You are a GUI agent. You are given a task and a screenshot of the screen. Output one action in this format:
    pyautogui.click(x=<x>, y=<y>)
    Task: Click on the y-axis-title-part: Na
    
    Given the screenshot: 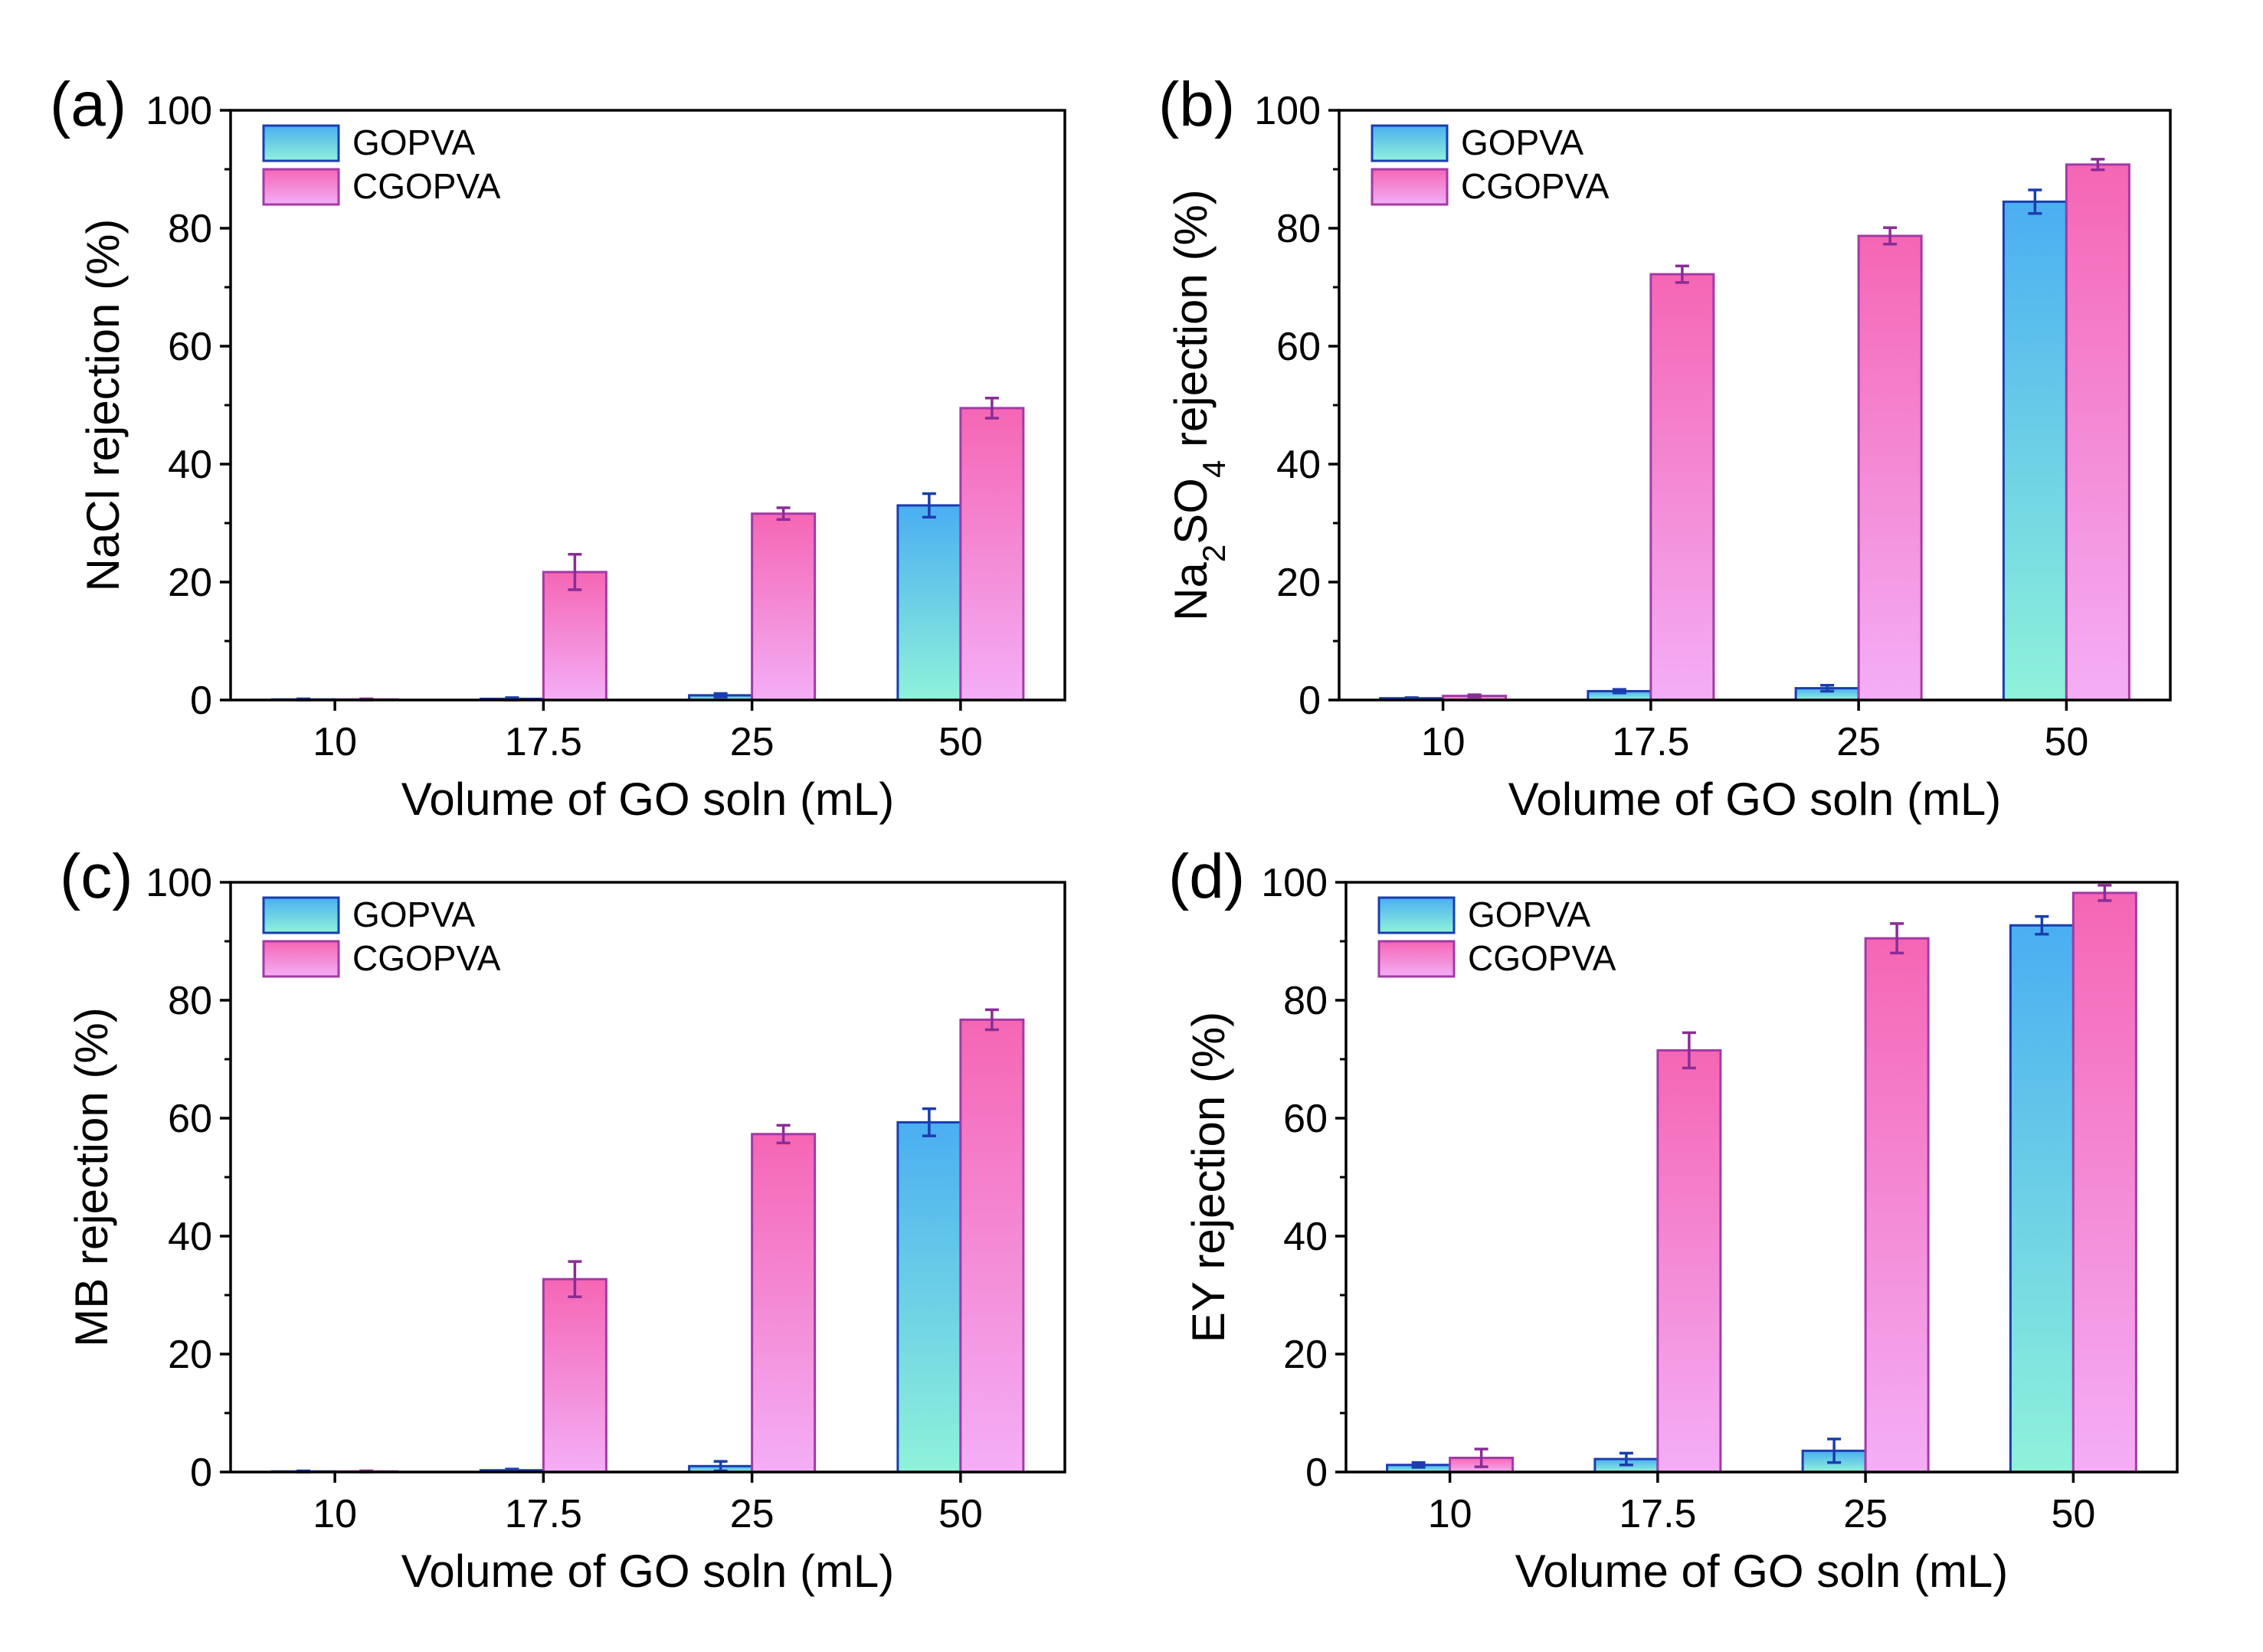 What is the action you would take?
    pyautogui.click(x=1191, y=590)
    